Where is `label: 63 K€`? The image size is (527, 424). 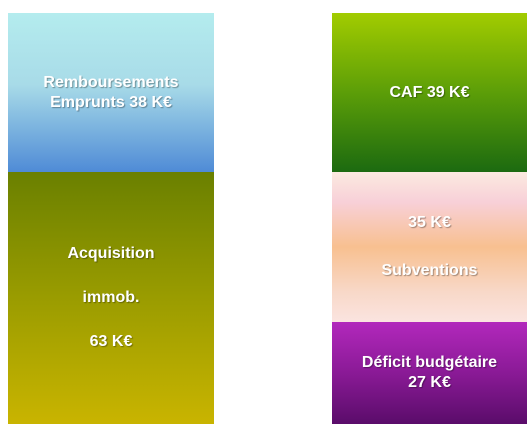
label: 63 K€ is located at coordinates (111, 341).